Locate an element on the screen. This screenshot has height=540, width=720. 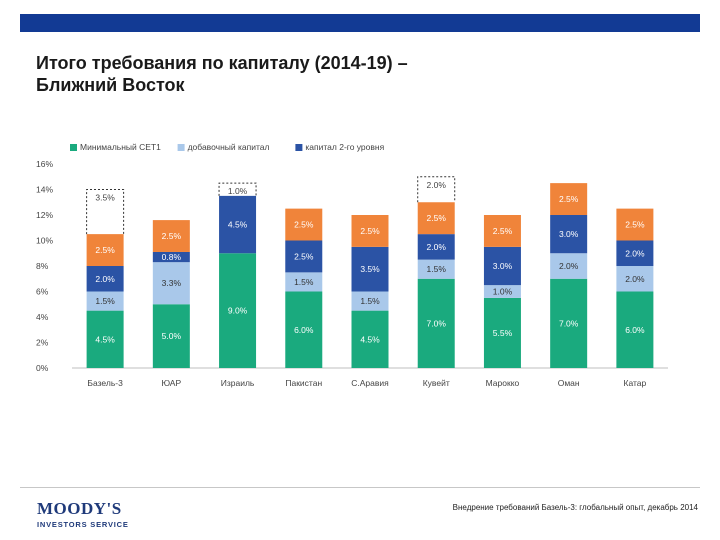
data-label: 1.0% is located at coordinates (503, 292).